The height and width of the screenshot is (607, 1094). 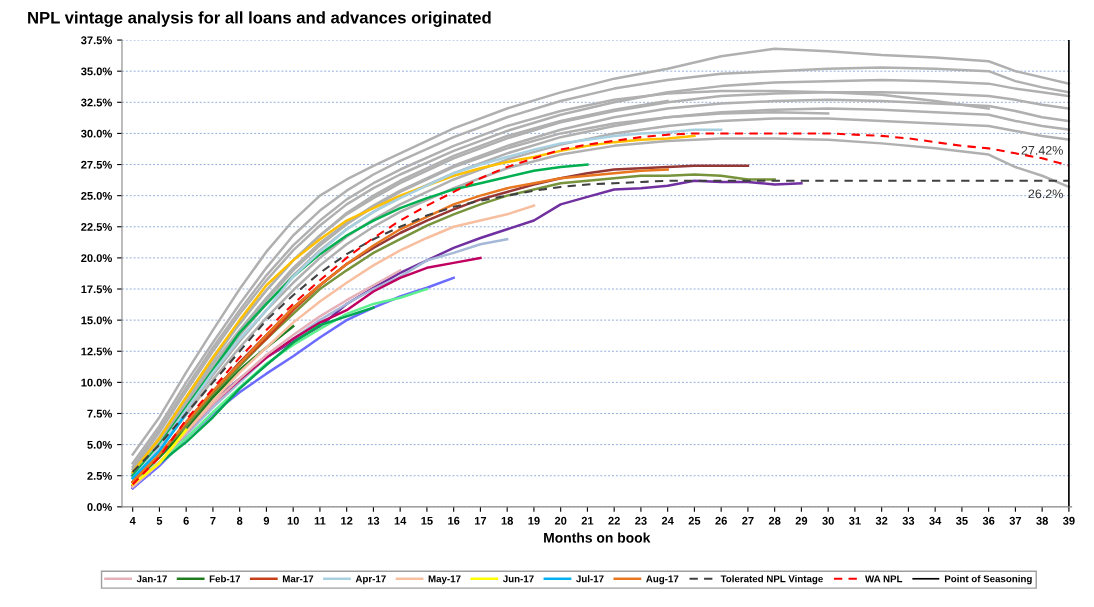 I want to click on x-tick-label: 35, so click(x=961, y=520).